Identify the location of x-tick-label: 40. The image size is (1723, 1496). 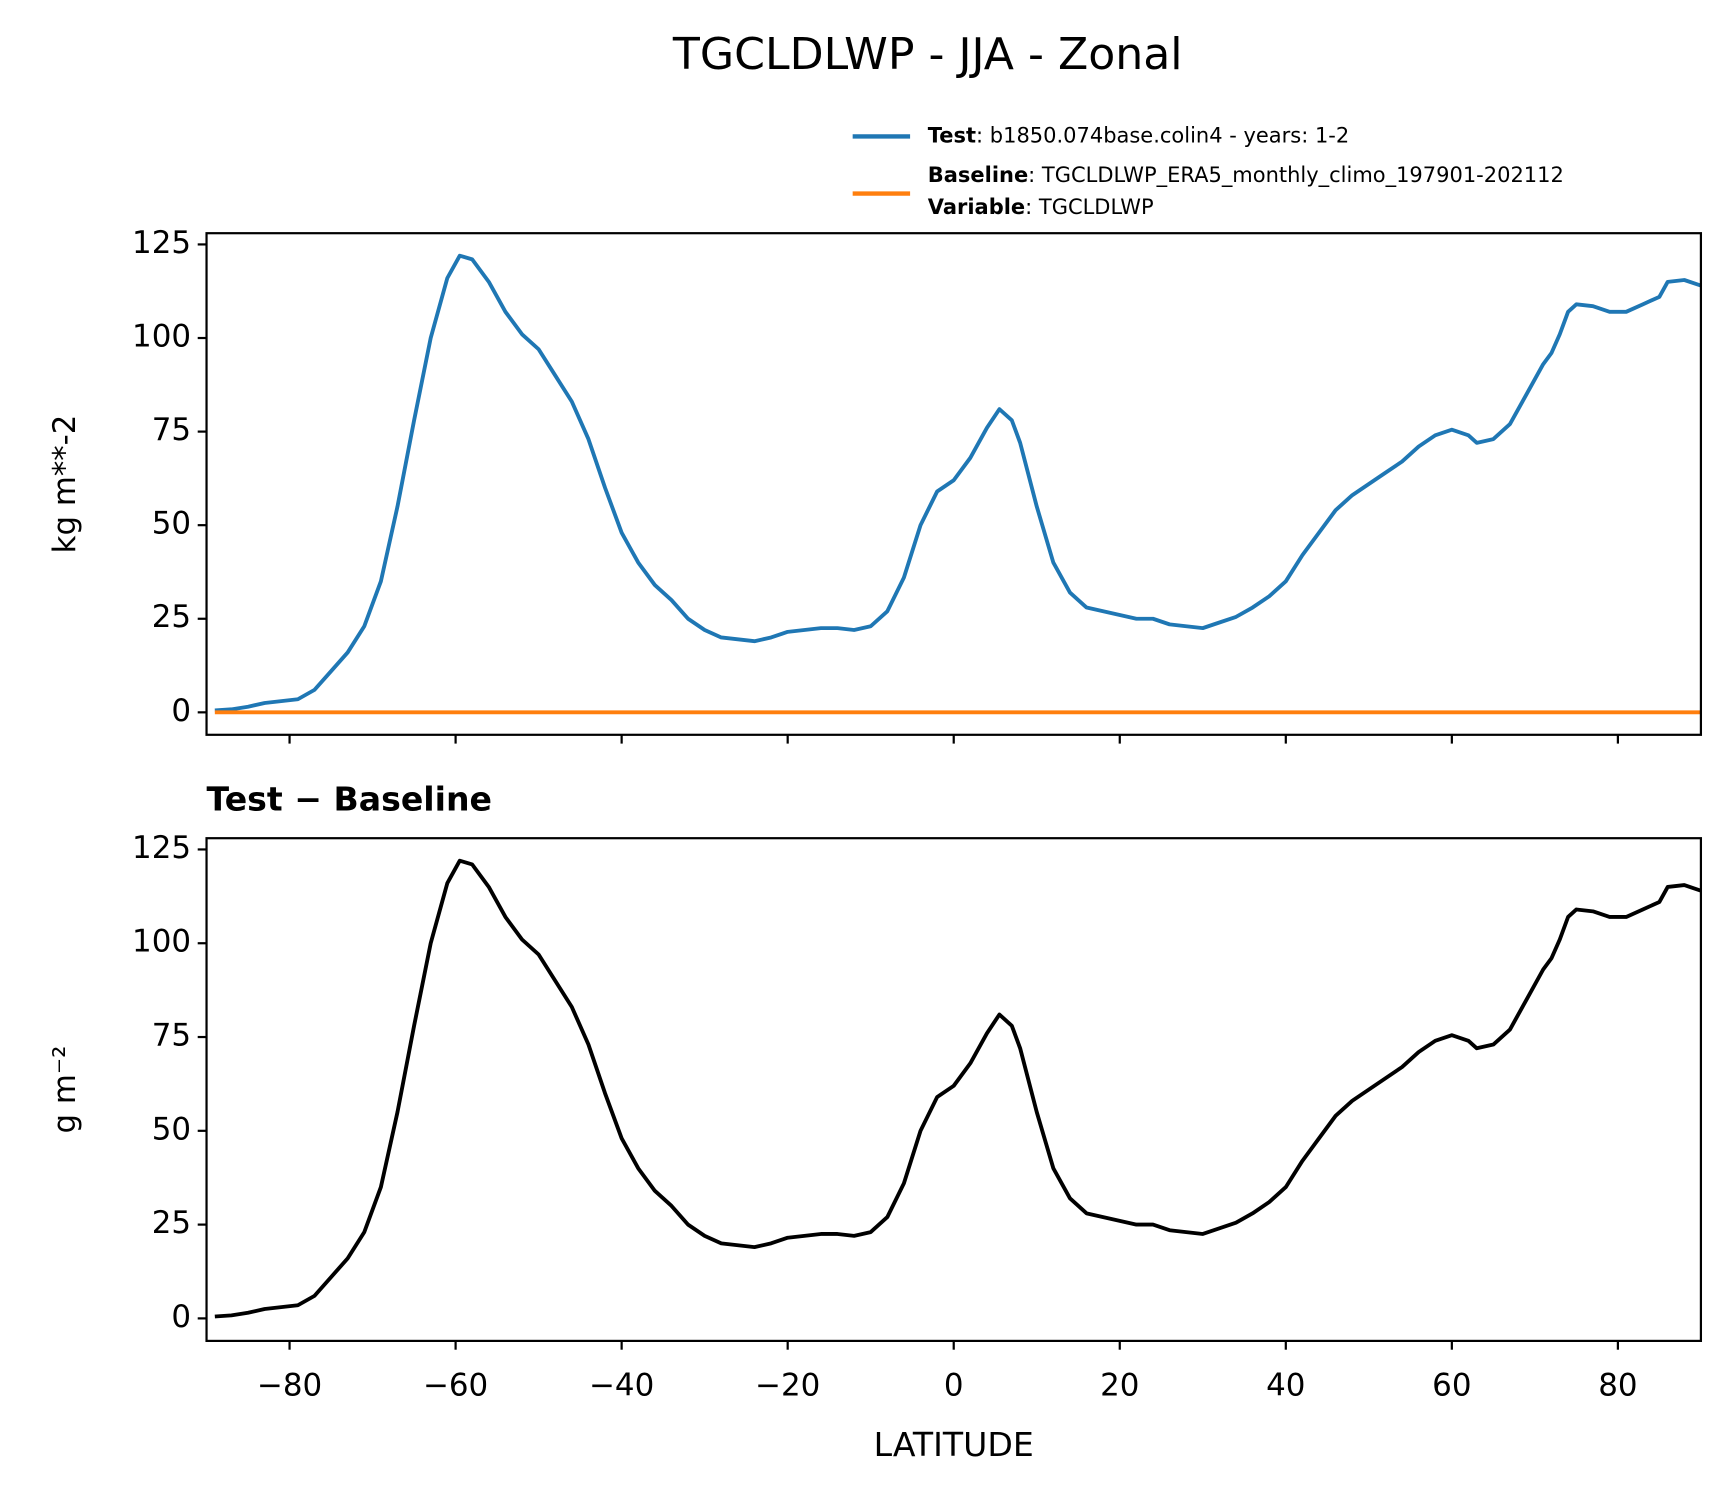
(1285, 1386).